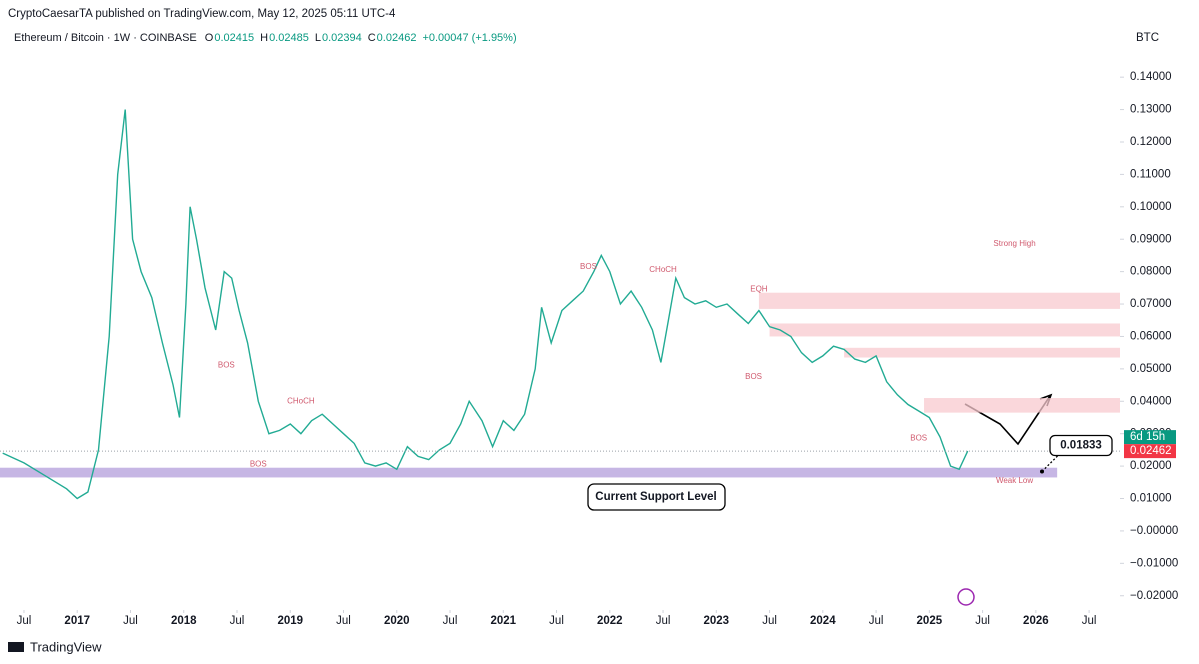 The height and width of the screenshot is (664, 1199). What do you see at coordinates (1154, 596) in the screenshot?
I see `y-tick-label: −0.02000` at bounding box center [1154, 596].